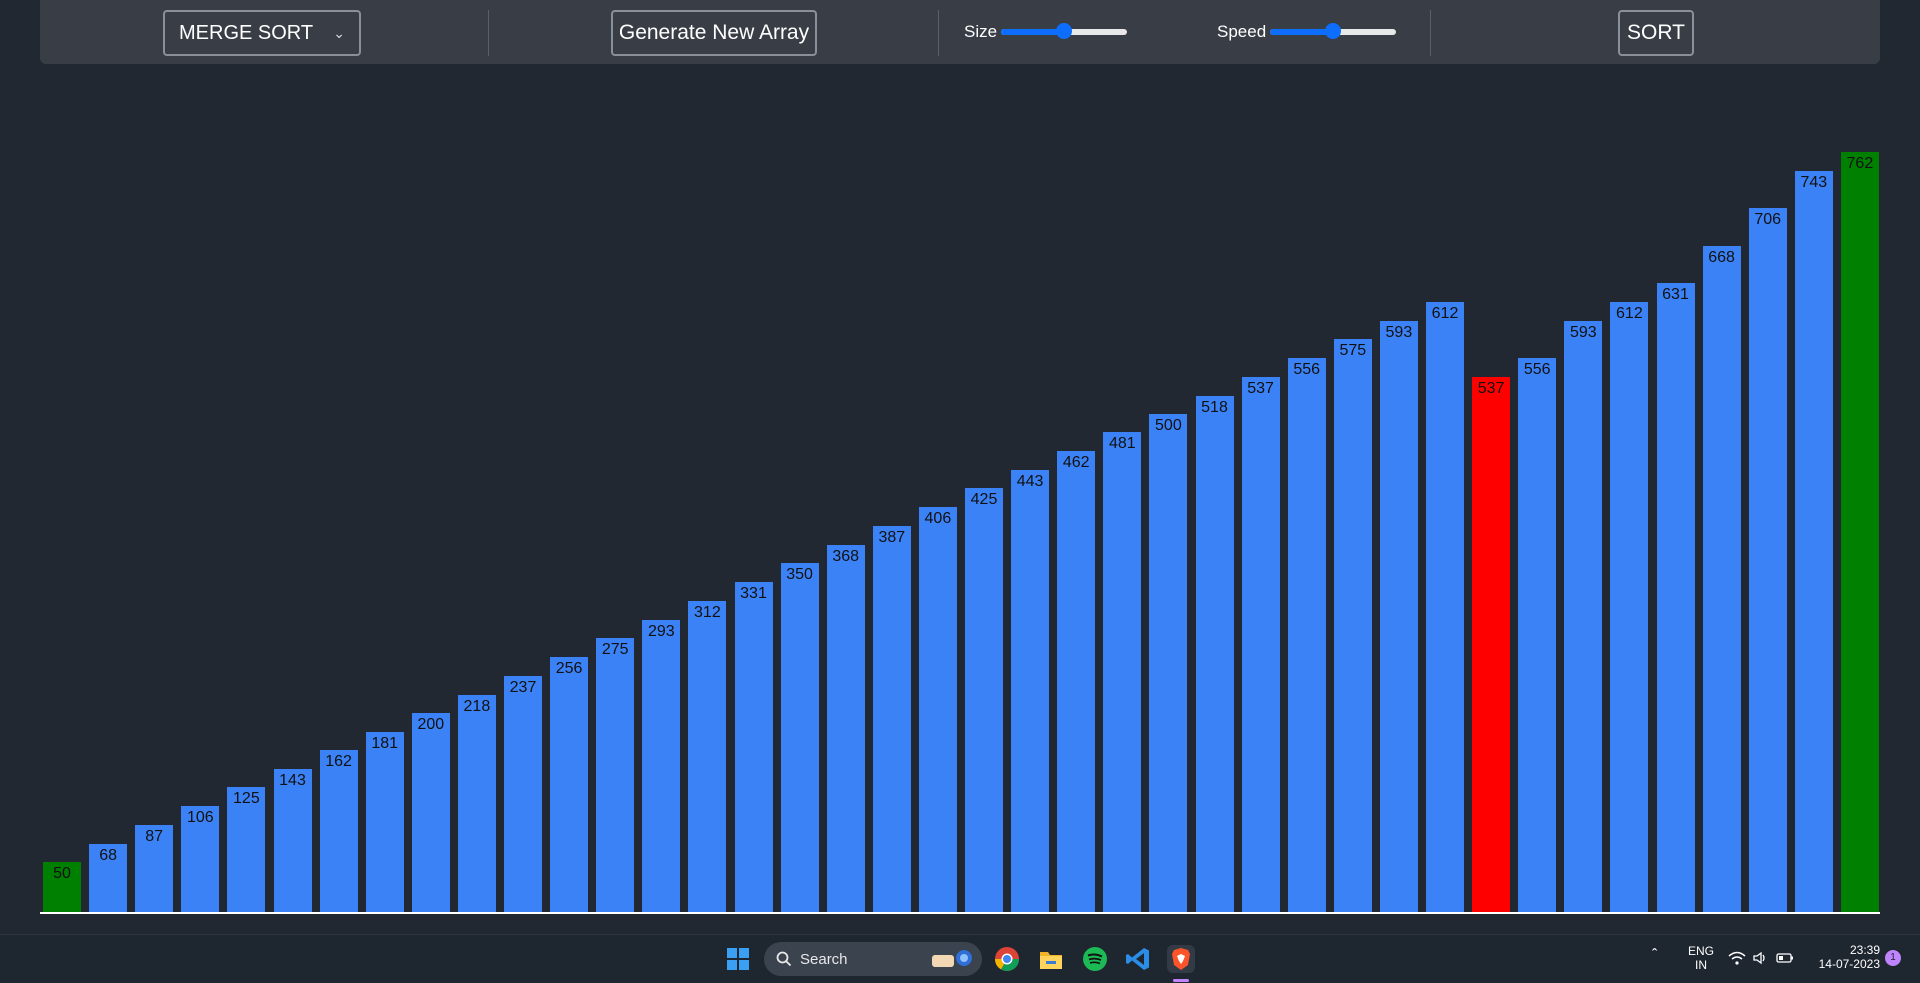 This screenshot has height=983, width=1920. What do you see at coordinates (154, 837) in the screenshot?
I see `bar-value-label: 87` at bounding box center [154, 837].